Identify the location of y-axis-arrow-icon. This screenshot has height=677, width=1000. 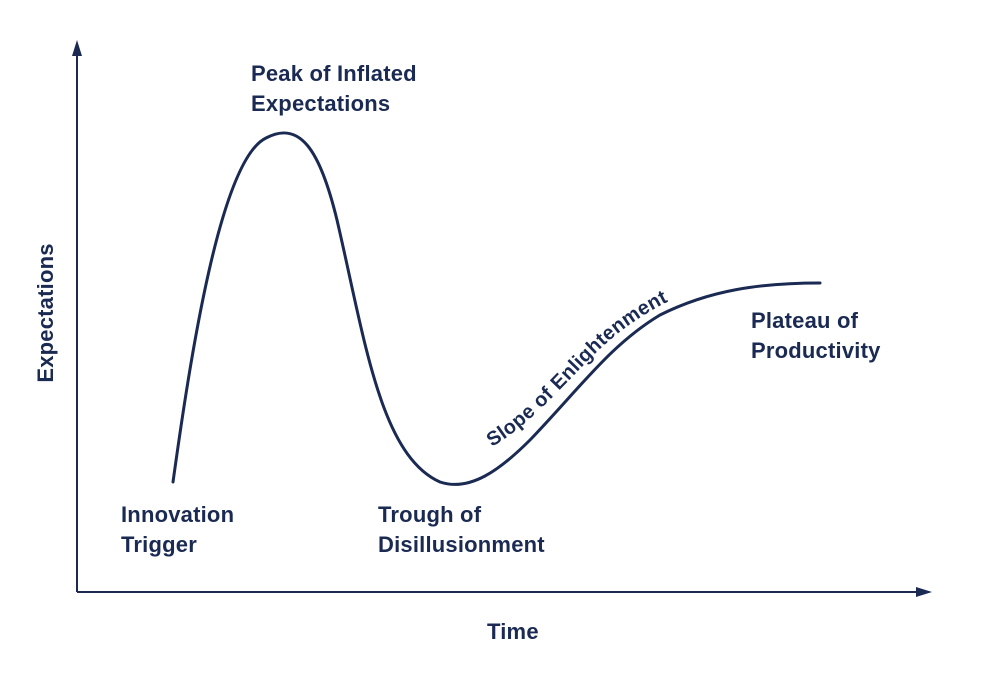
(77, 48).